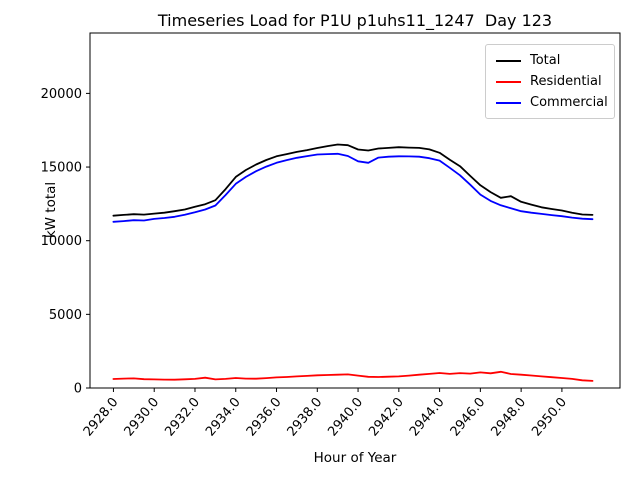 Image resolution: width=640 pixels, height=480 pixels. What do you see at coordinates (305, 417) in the screenshot?
I see `svg-text: 2938.0` at bounding box center [305, 417].